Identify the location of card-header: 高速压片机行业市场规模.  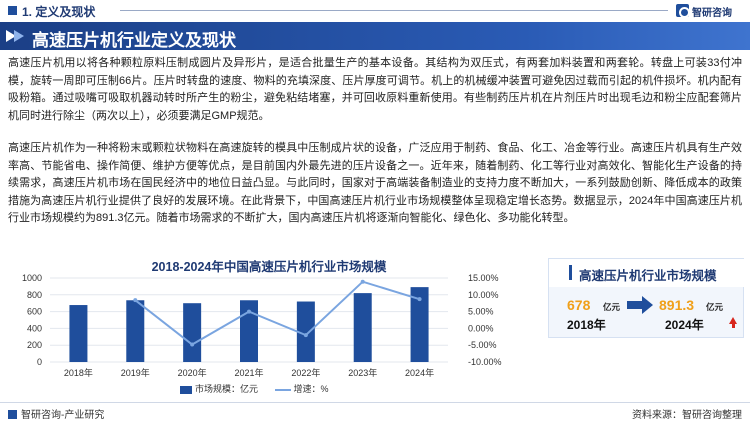
(647, 273).